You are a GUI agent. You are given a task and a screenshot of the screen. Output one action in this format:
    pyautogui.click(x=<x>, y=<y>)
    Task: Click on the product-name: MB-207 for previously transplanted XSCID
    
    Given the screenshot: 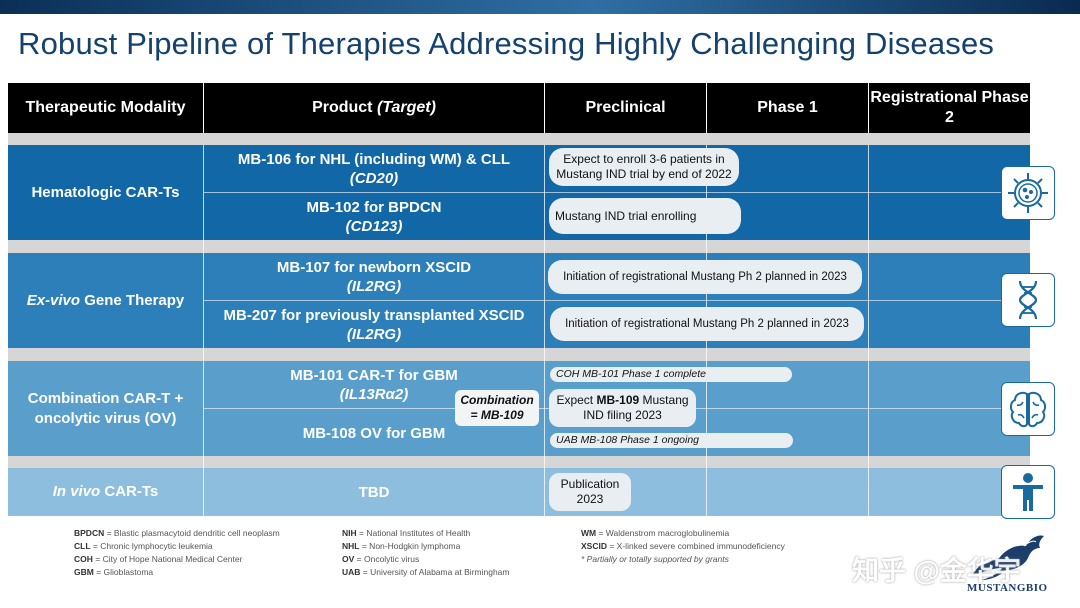 What is the action you would take?
    pyautogui.click(x=374, y=315)
    